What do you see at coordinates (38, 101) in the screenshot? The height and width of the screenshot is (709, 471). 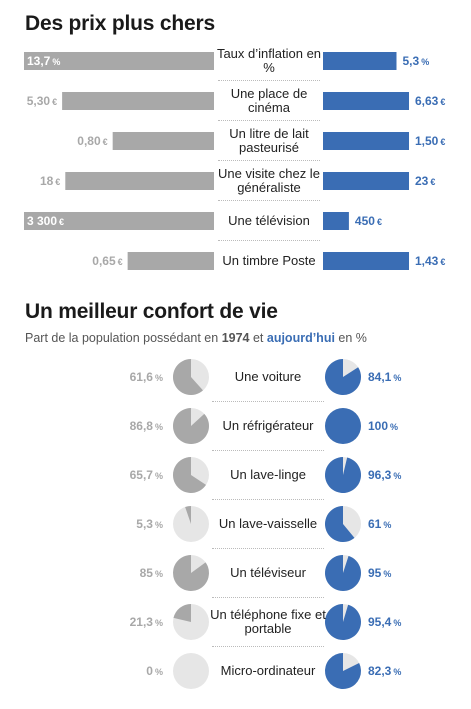 I see `bar-old-label-1-number: 5,30` at bounding box center [38, 101].